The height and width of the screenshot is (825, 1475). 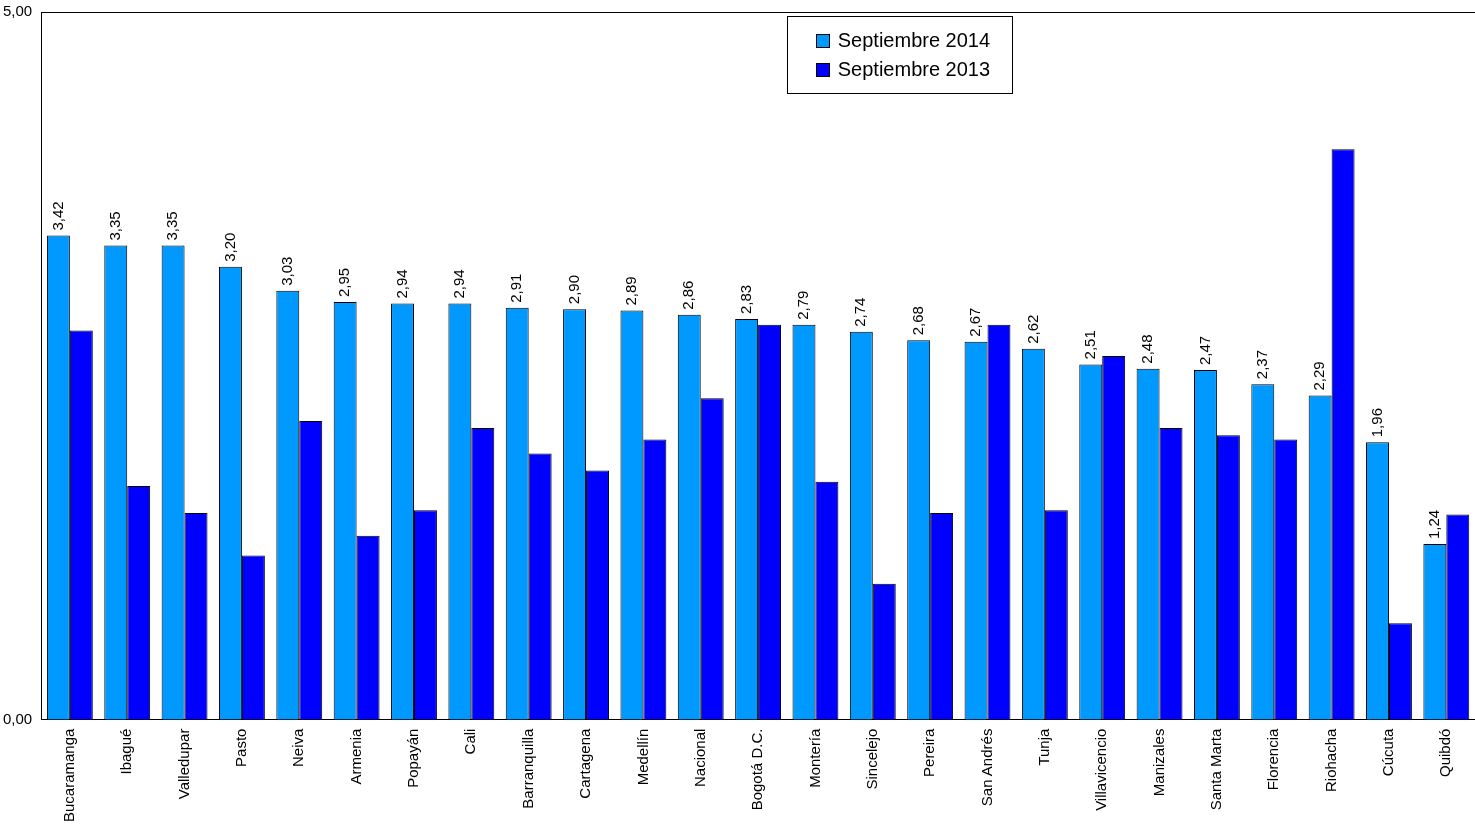 I want to click on data-label: 2,74, so click(x=860, y=312).